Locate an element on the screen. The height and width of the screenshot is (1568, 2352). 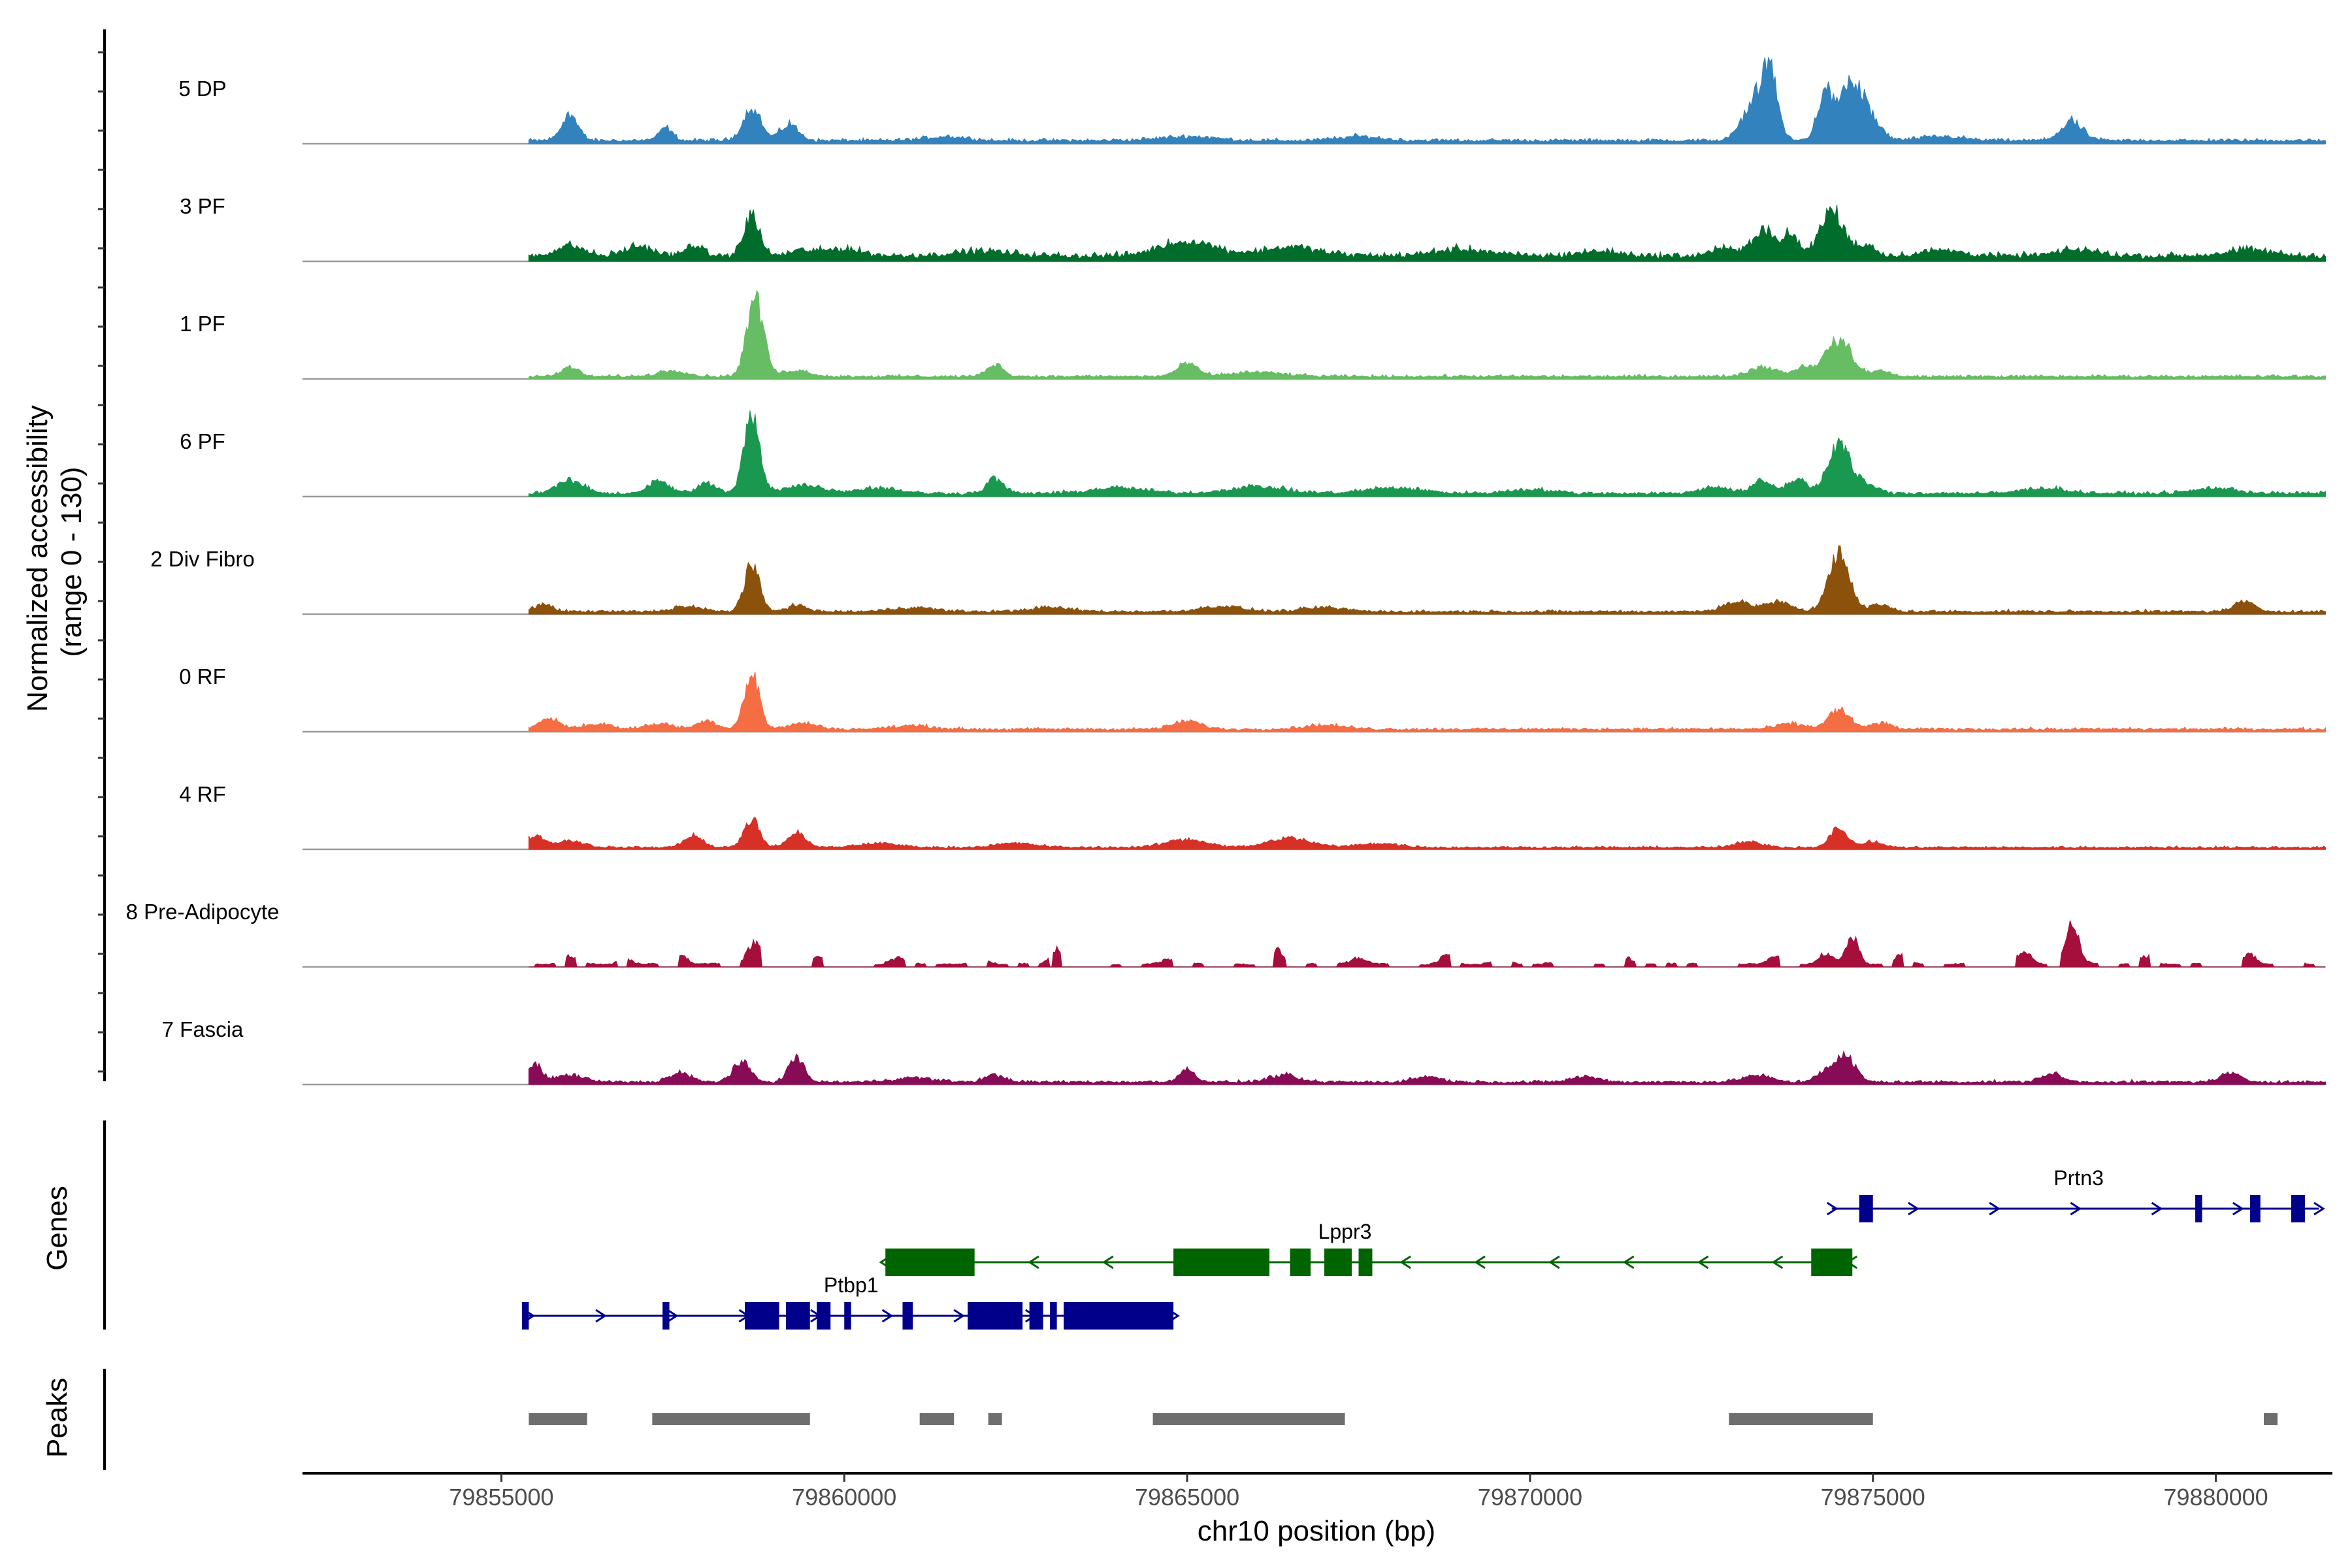
track-label: 8 Pre-Adipocyte is located at coordinates (203, 912).